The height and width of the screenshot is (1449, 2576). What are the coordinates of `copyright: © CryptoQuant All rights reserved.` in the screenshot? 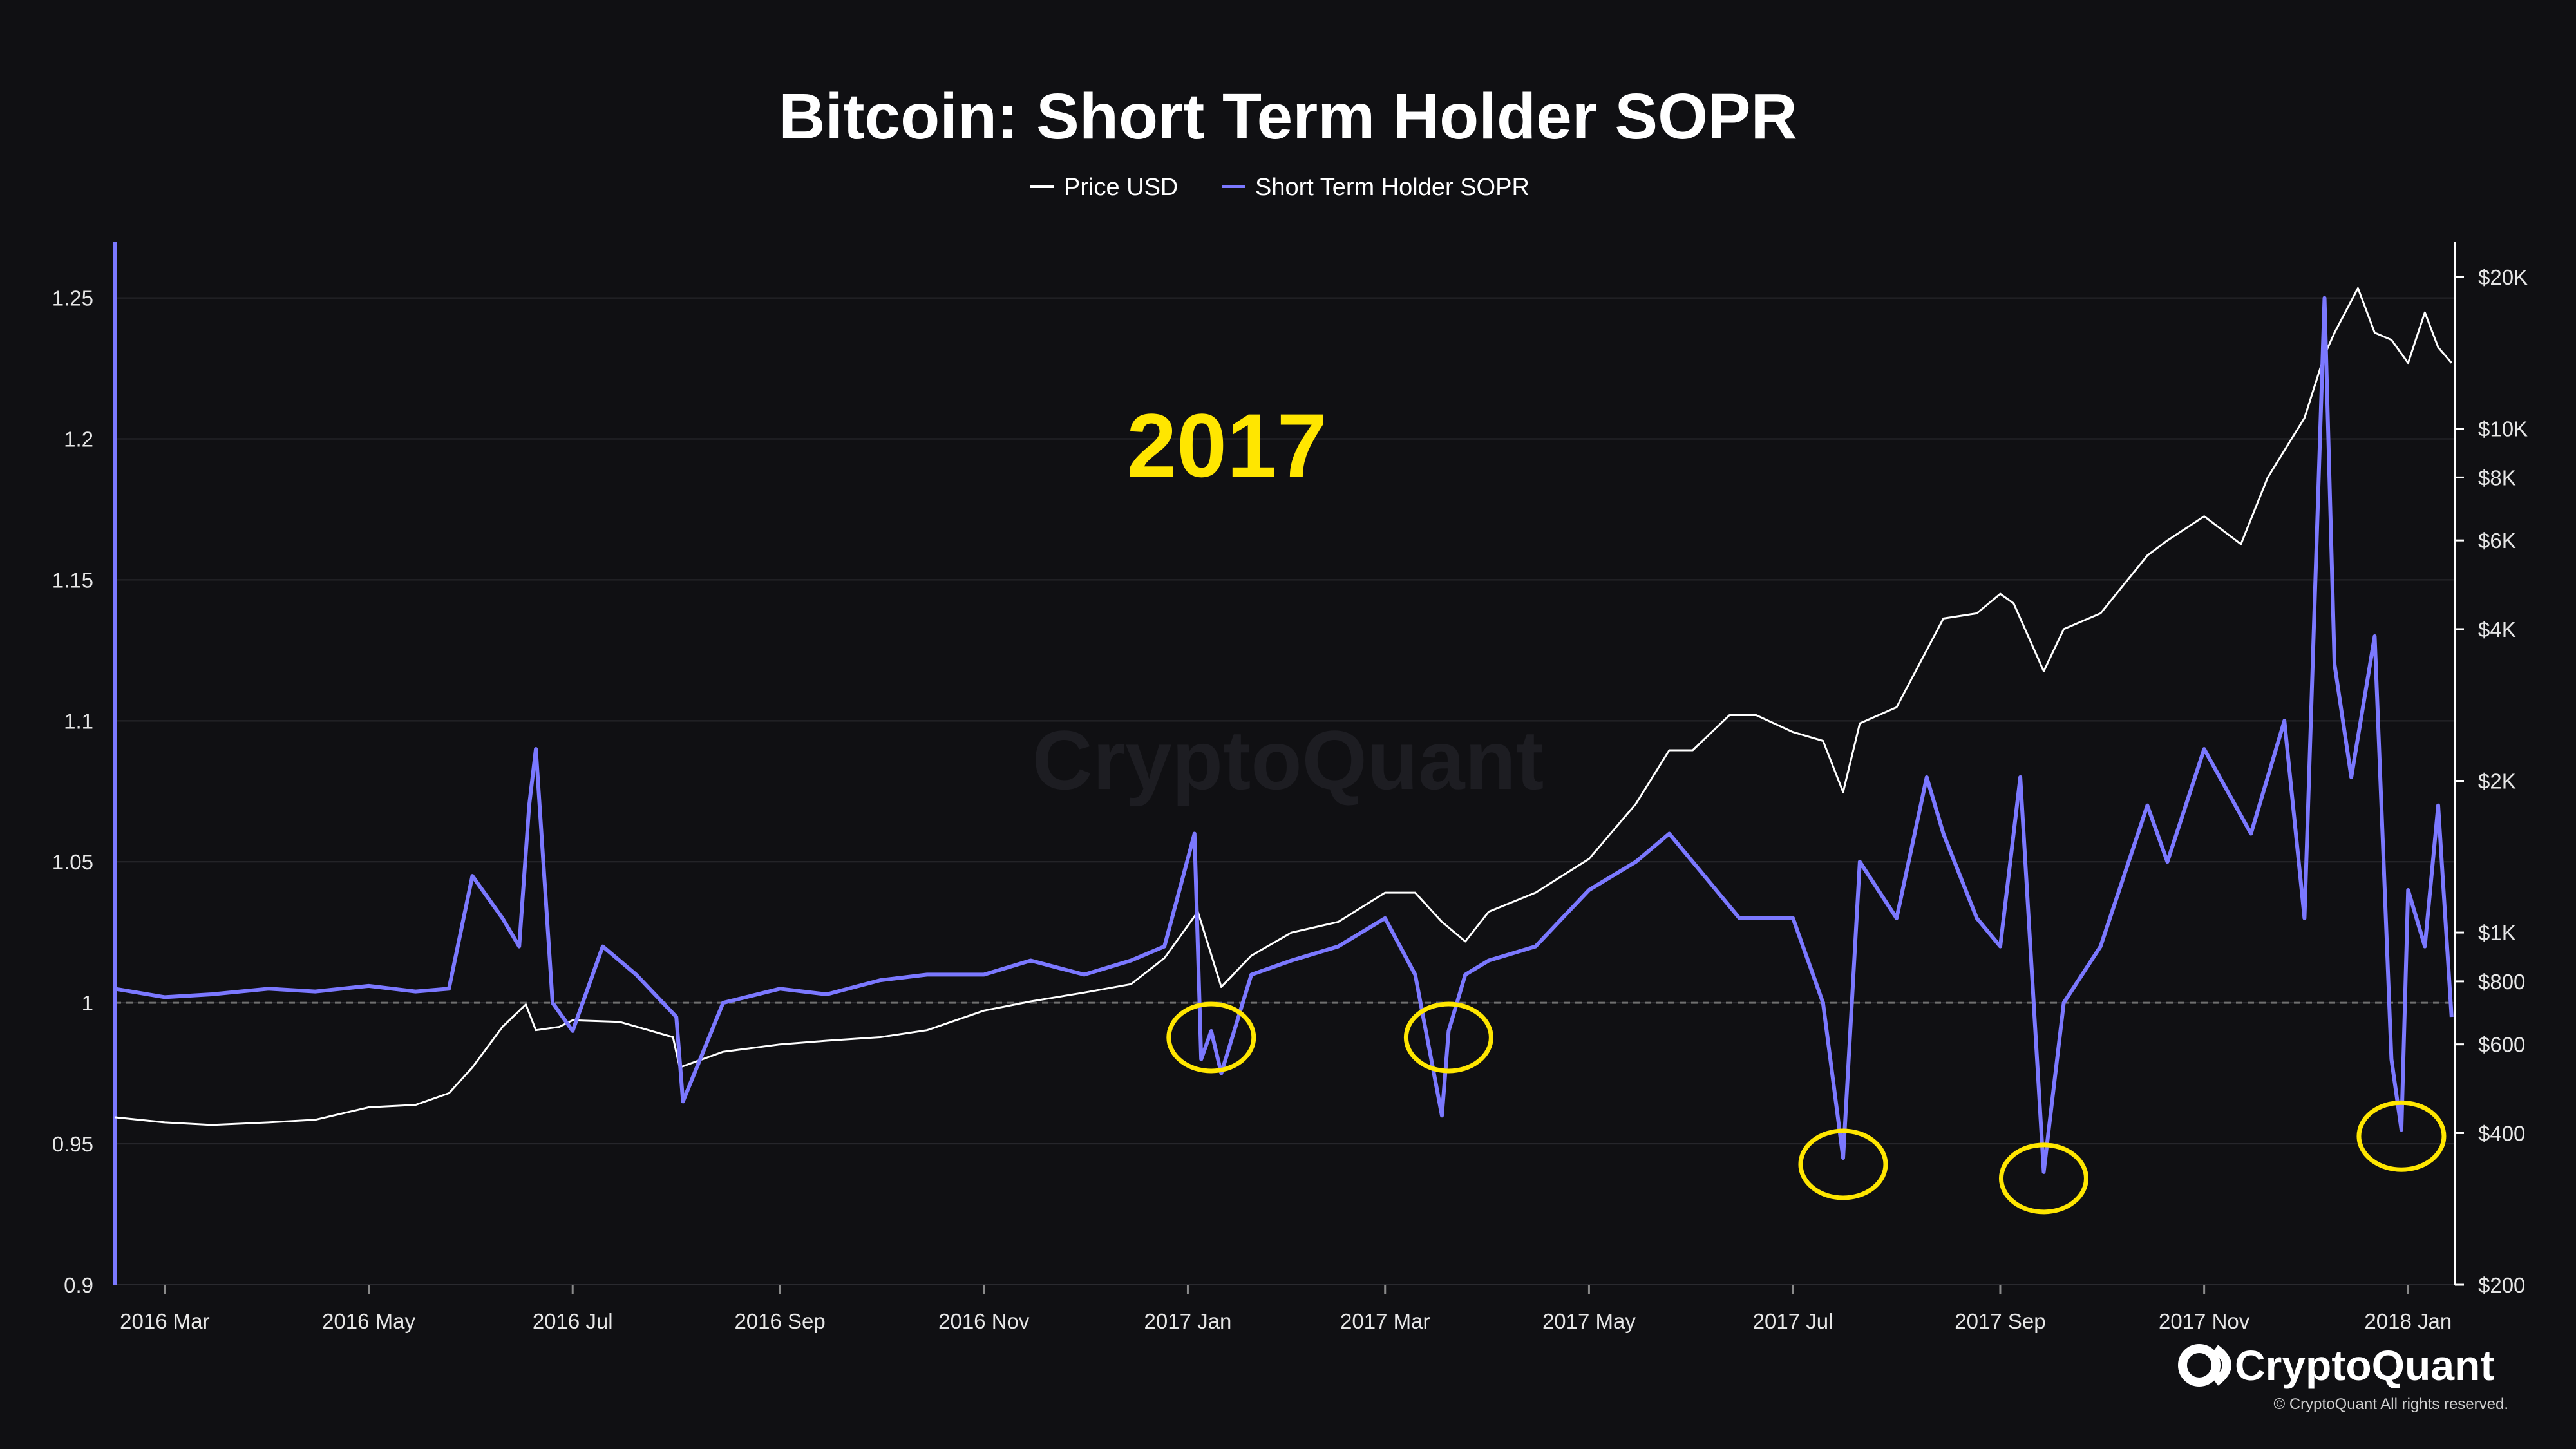 It's located at (2392, 1405).